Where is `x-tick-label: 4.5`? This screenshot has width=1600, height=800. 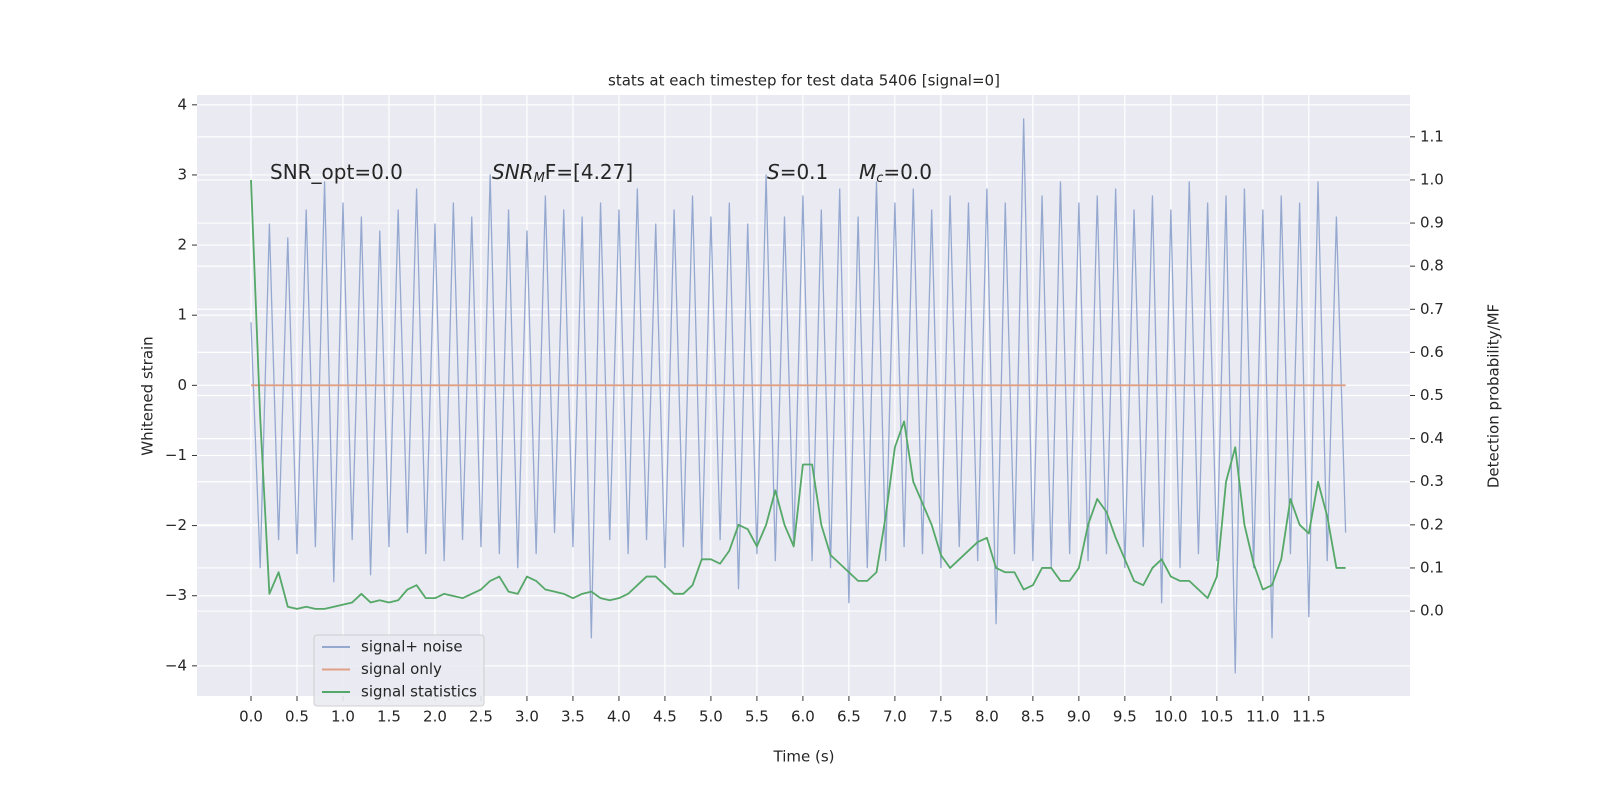 x-tick-label: 4.5 is located at coordinates (665, 717).